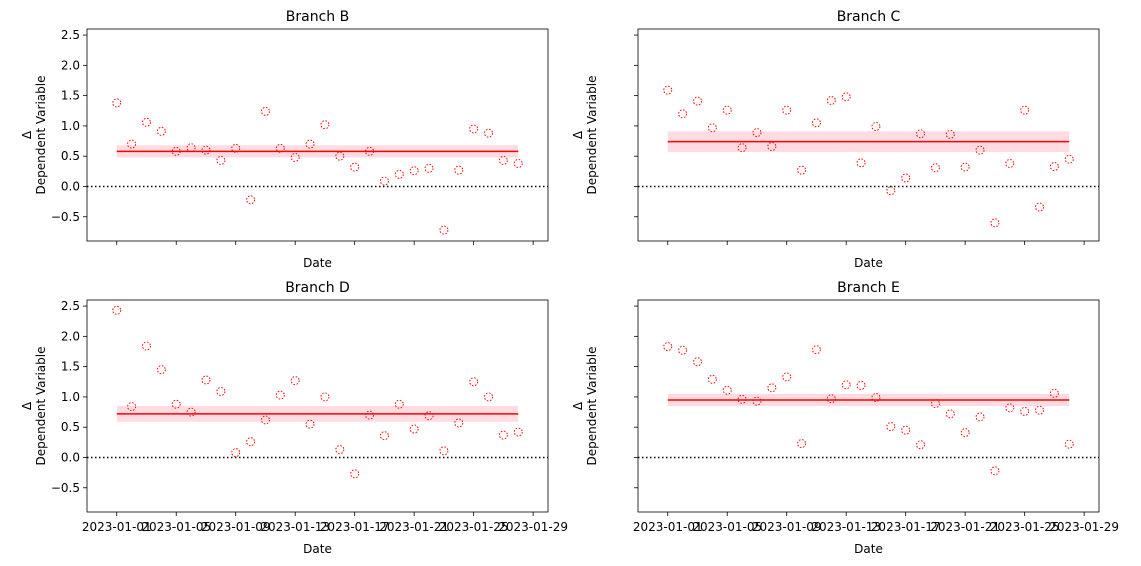  Describe the element at coordinates (317, 17) in the screenshot. I see `subplot-title: Branch B` at that location.